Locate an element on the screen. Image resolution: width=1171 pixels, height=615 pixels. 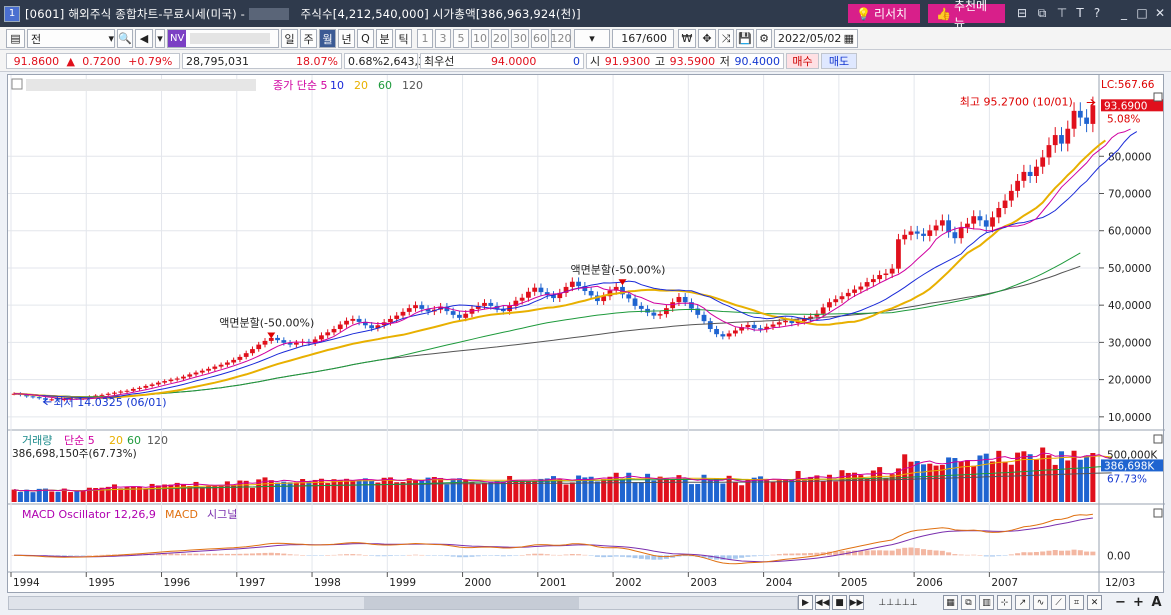
split-annotation: 액면분할(-50.00%) is located at coordinates (617, 269).